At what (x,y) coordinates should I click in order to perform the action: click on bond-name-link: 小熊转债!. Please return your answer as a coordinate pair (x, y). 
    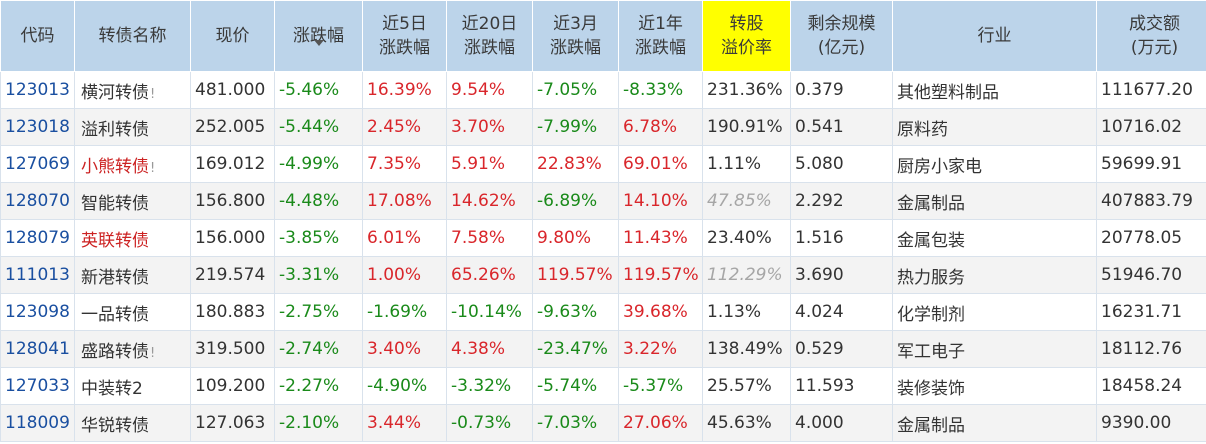
    Looking at the image, I should click on (132, 164).